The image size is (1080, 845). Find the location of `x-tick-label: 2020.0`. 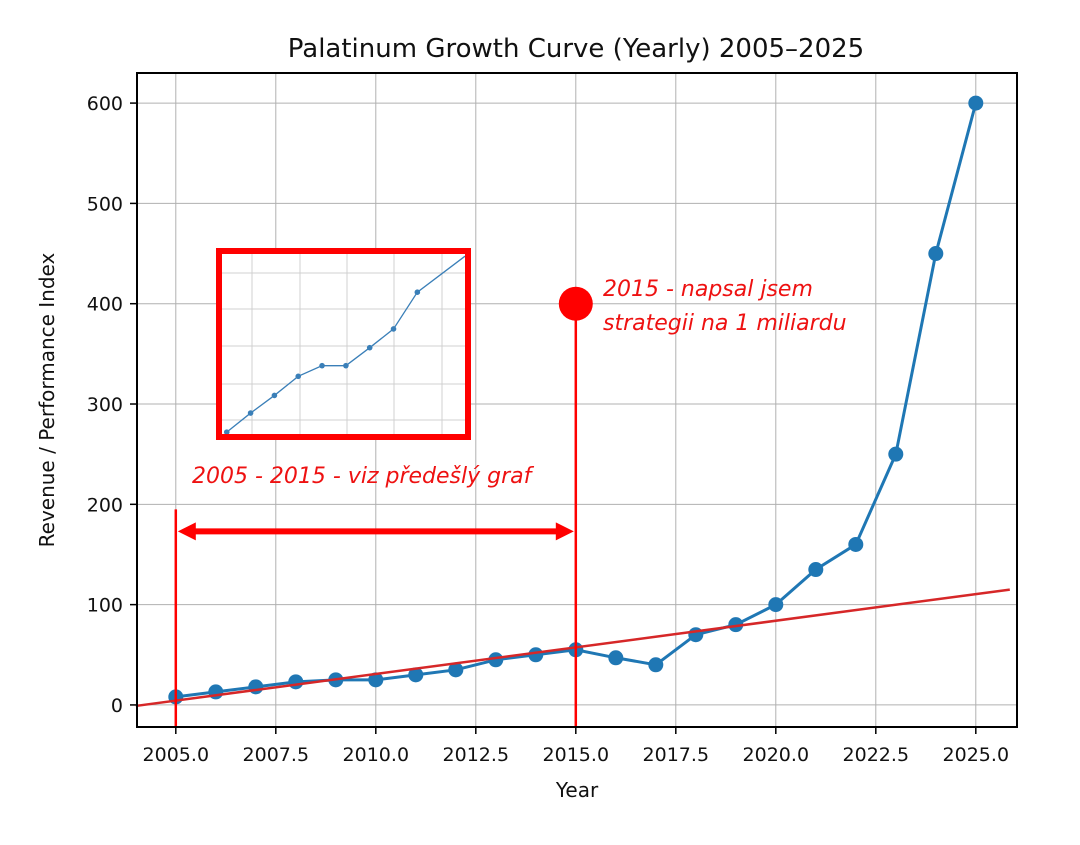

x-tick-label: 2020.0 is located at coordinates (776, 755).